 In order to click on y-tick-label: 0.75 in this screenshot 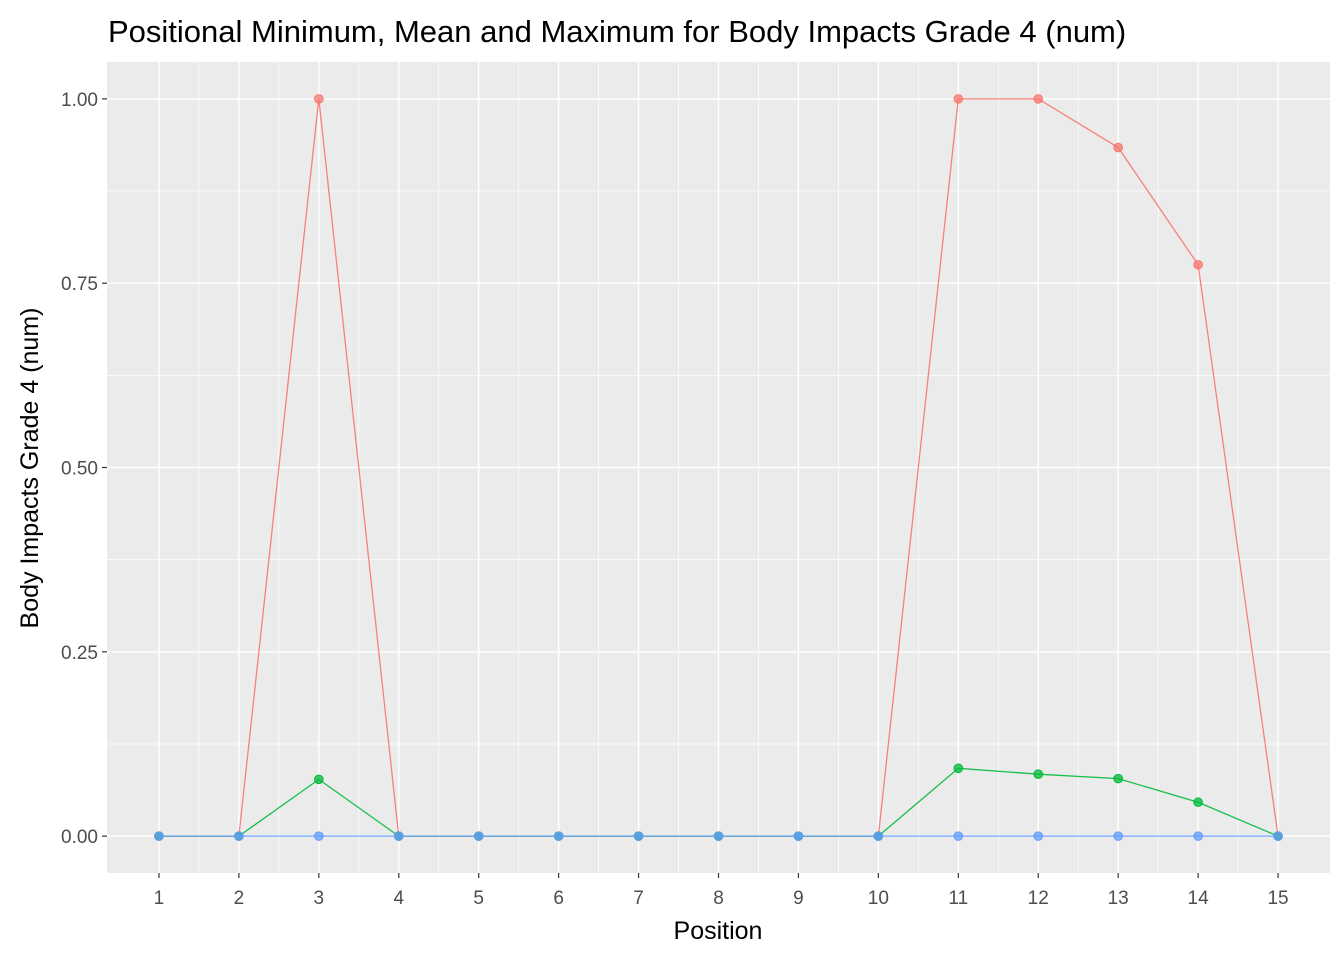, I will do `click(79, 284)`.